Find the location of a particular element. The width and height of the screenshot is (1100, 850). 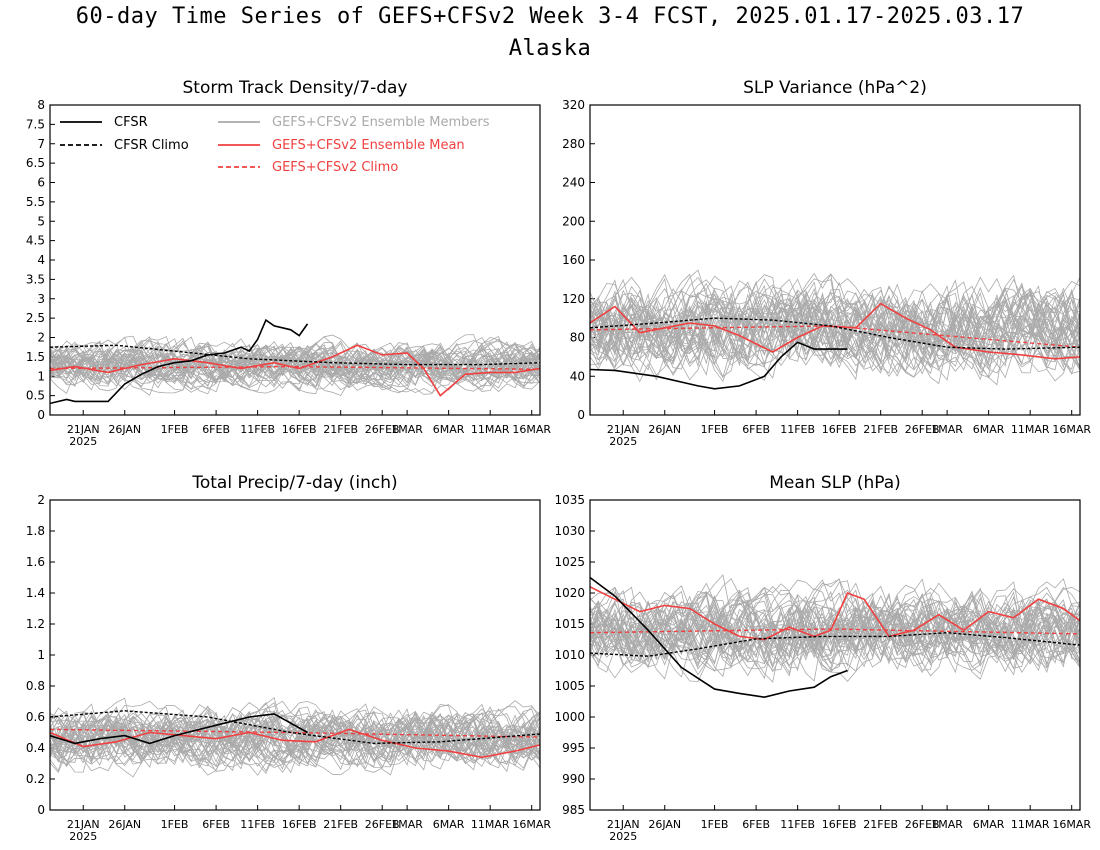

legend-label: GEFS+CFSv2 Climo is located at coordinates (335, 167).